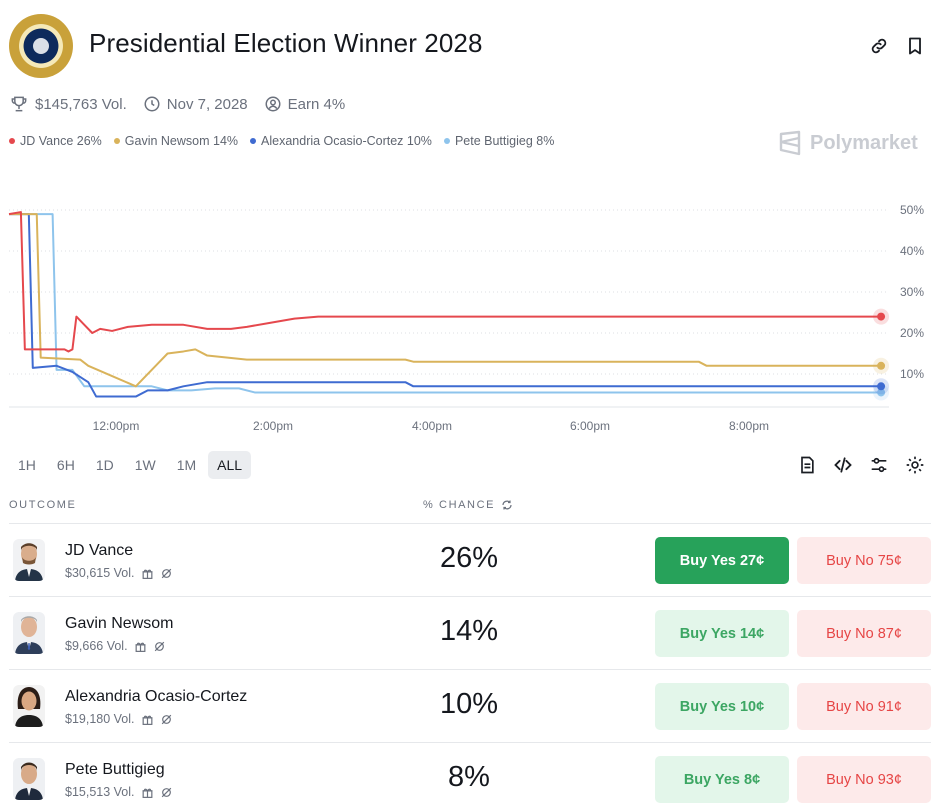  What do you see at coordinates (864, 633) in the screenshot?
I see `buy-no-button: Buy No 87¢` at bounding box center [864, 633].